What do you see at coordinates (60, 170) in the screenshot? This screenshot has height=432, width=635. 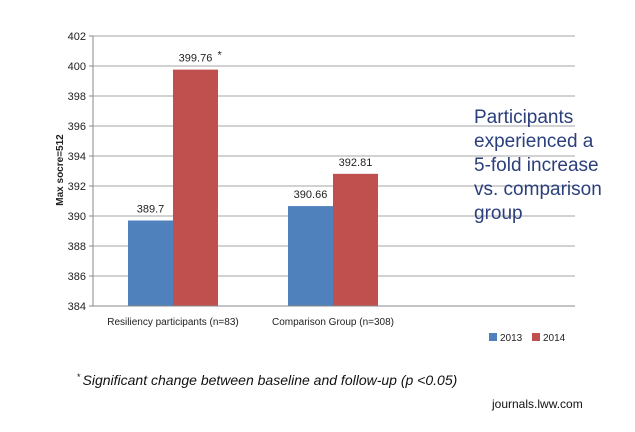 I see `y-axis-label: Max socre=512` at bounding box center [60, 170].